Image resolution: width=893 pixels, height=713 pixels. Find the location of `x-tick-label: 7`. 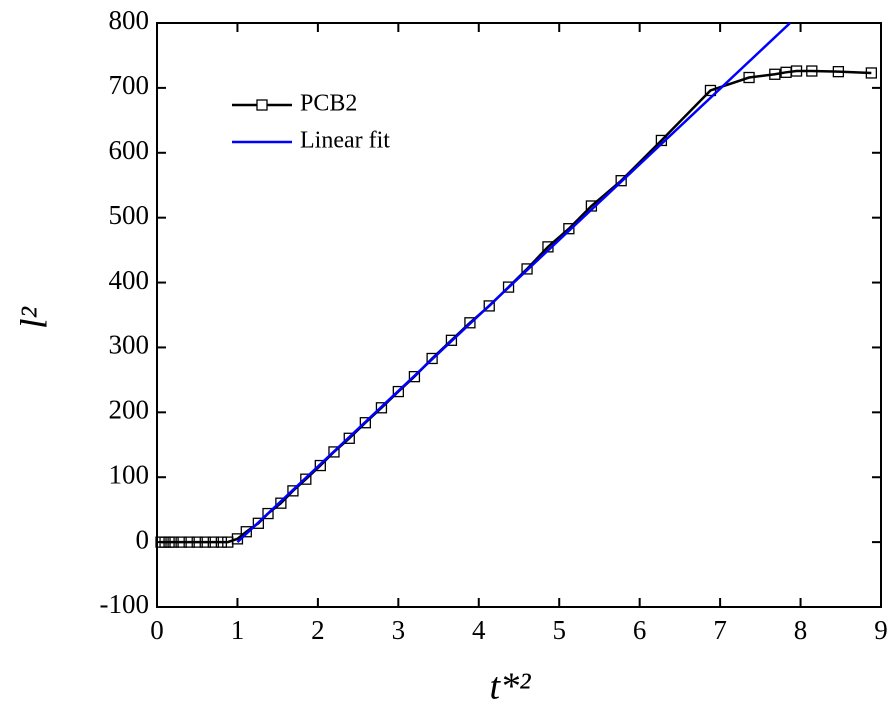

x-tick-label: 7 is located at coordinates (720, 630).